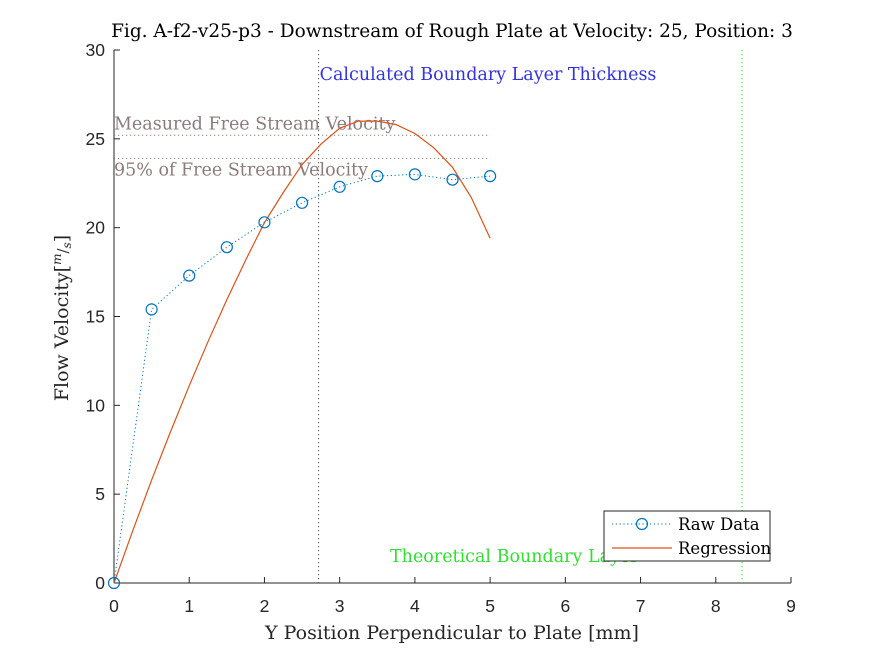  Describe the element at coordinates (96, 405) in the screenshot. I see `y-tick-label: 10` at that location.